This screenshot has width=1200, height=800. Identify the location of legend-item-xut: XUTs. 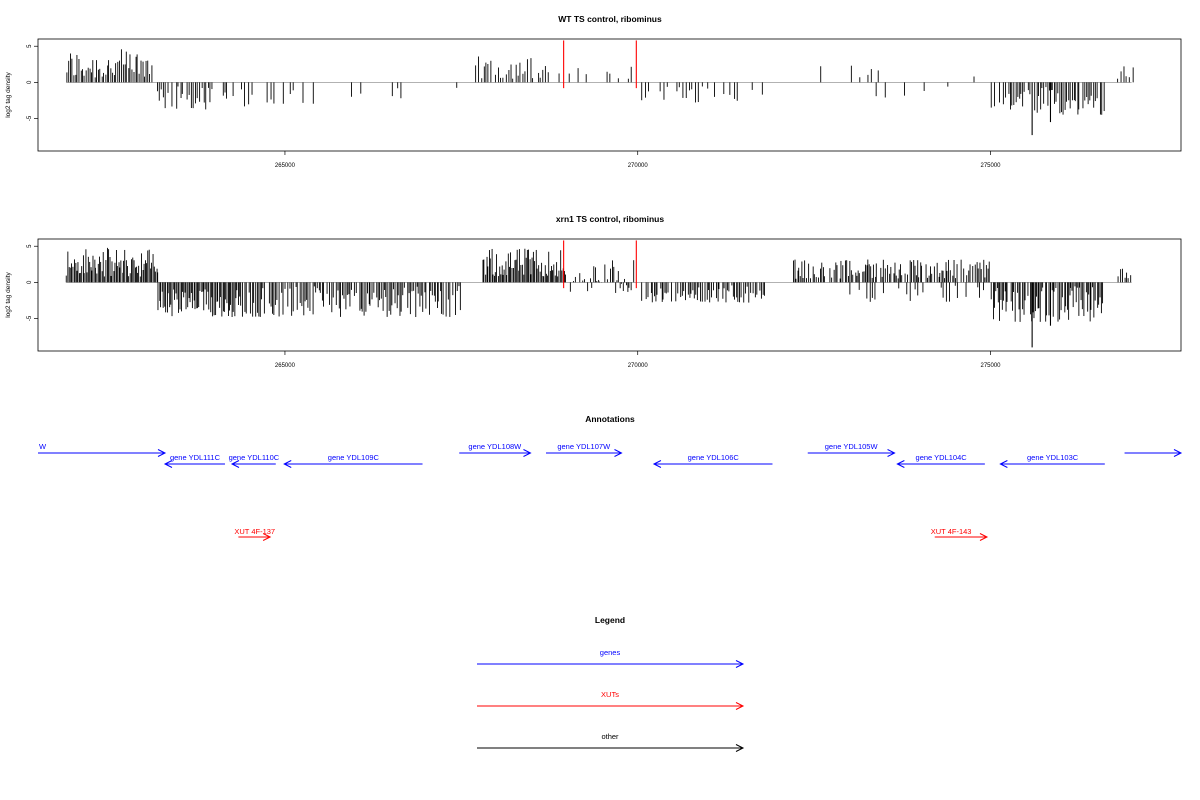
(611, 700).